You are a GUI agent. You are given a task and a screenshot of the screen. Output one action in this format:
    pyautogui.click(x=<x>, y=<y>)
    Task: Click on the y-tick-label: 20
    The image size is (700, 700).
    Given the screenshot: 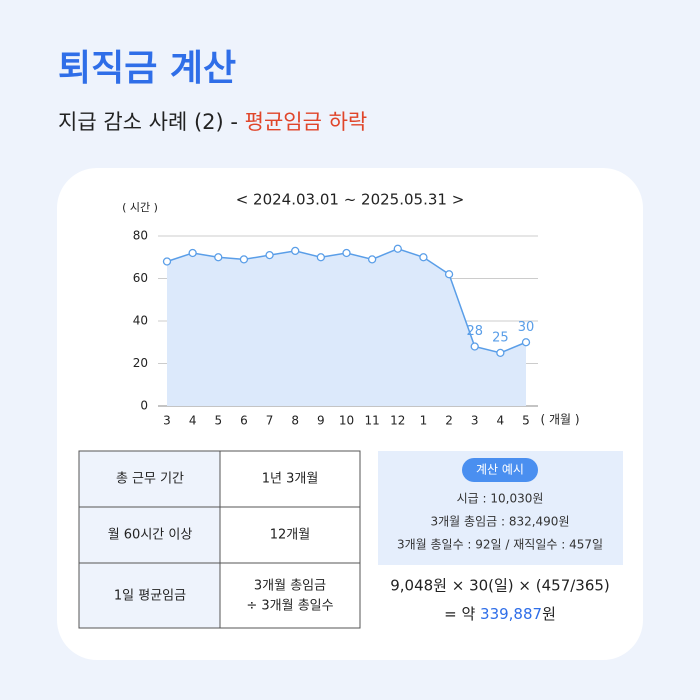 What is the action you would take?
    pyautogui.click(x=140, y=363)
    